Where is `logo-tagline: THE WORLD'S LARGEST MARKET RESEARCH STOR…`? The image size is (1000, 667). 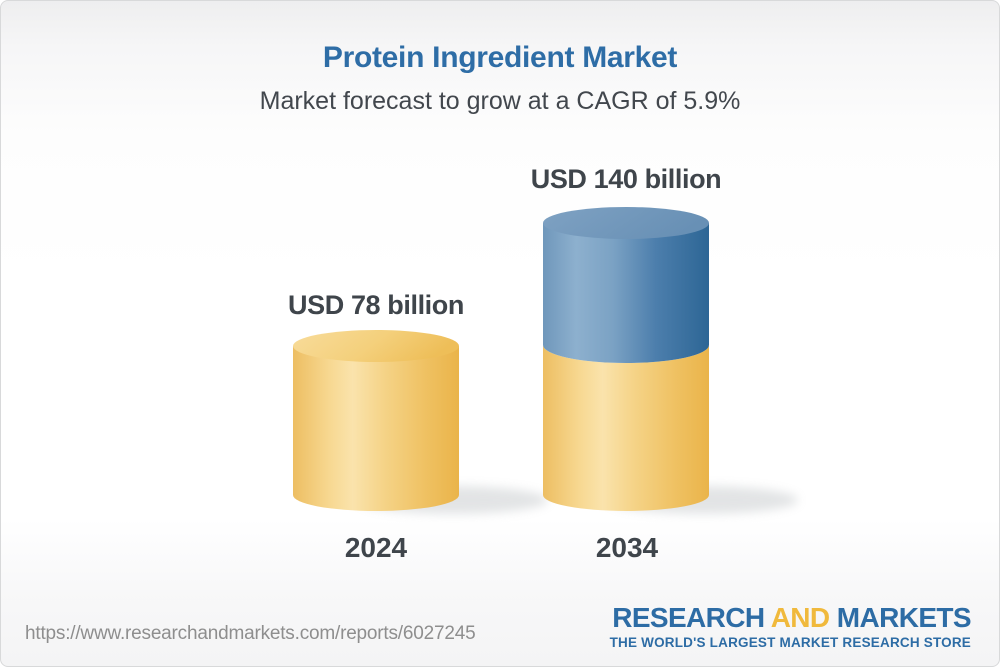
logo-tagline: THE WORLD'S LARGEST MARKET RESEARCH STOR… is located at coordinates (790, 642).